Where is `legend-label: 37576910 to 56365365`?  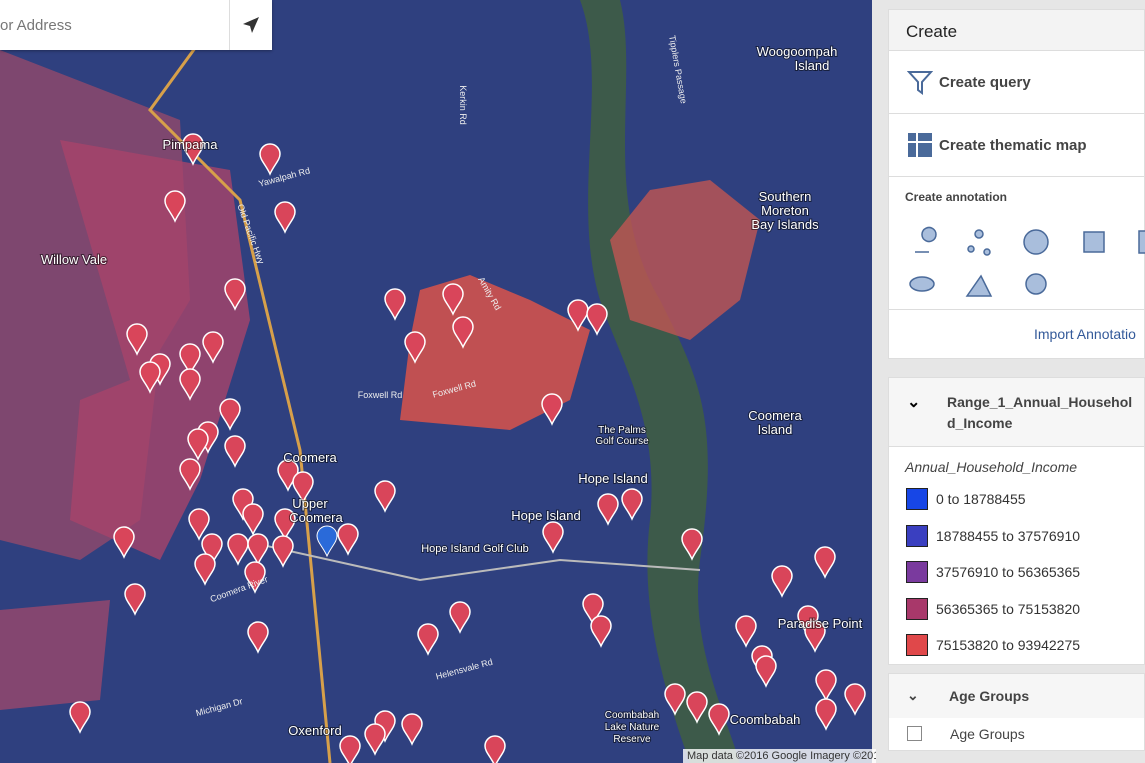
legend-label: 37576910 to 56365365 is located at coordinates (1008, 572).